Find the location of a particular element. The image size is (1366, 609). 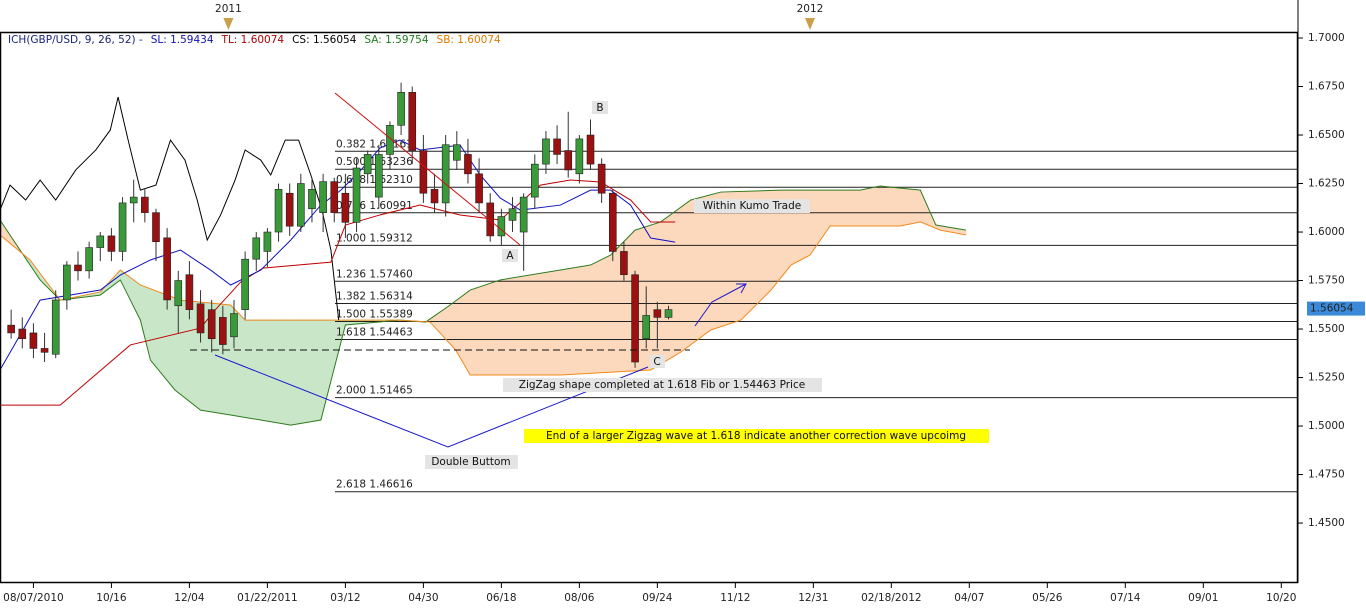

x-tick-label: 10/20 is located at coordinates (1281, 598).